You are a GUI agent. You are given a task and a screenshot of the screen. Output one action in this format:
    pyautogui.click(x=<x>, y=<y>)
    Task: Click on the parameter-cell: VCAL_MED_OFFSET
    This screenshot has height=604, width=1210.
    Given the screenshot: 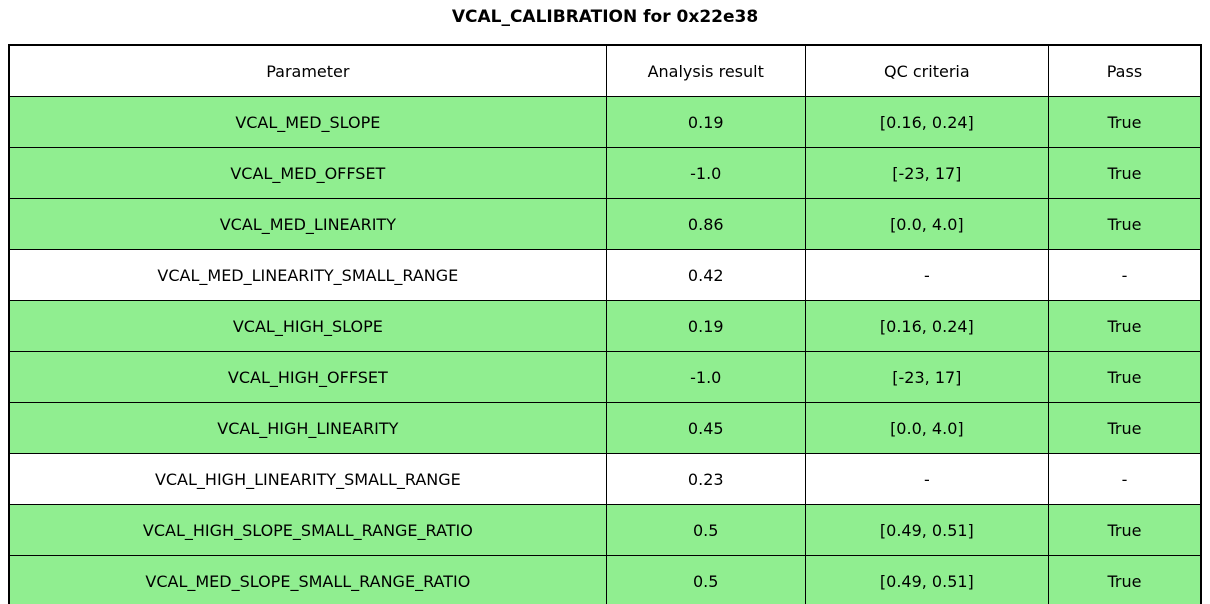 What is the action you would take?
    pyautogui.click(x=307, y=173)
    